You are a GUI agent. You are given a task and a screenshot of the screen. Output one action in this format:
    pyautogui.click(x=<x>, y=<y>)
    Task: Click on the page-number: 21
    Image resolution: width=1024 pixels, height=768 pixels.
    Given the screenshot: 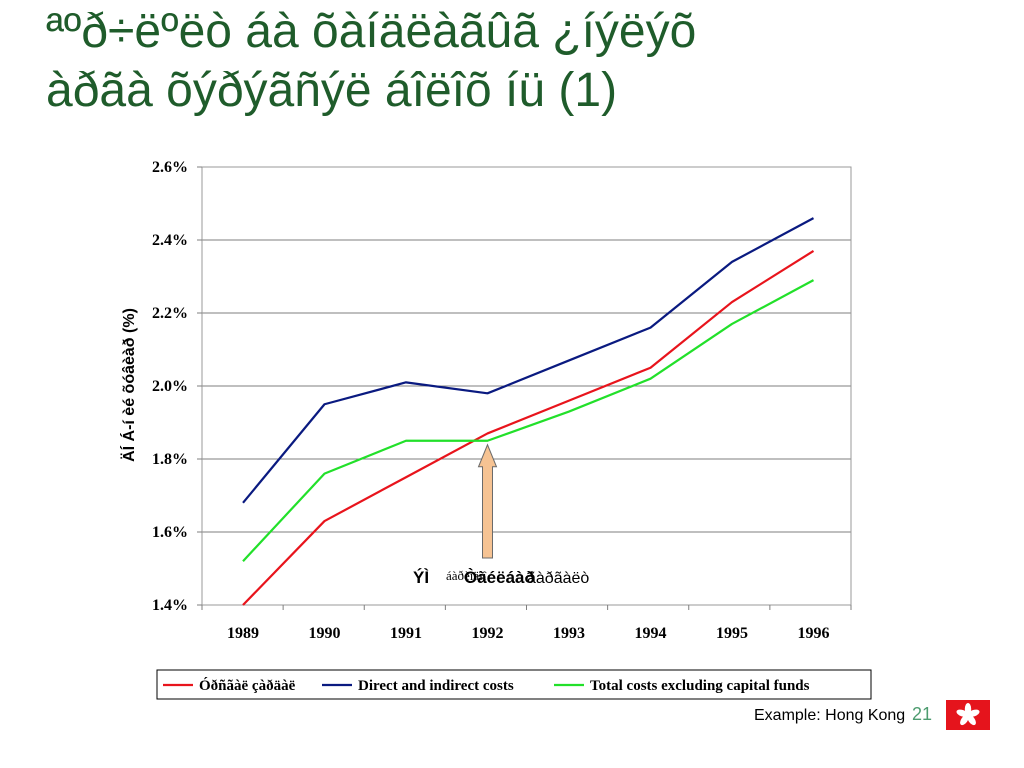 What is the action you would take?
    pyautogui.click(x=922, y=714)
    